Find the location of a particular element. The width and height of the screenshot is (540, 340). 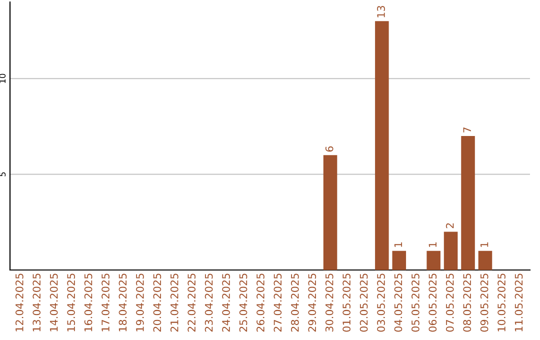

data-label: 13 is located at coordinates (381, 12).